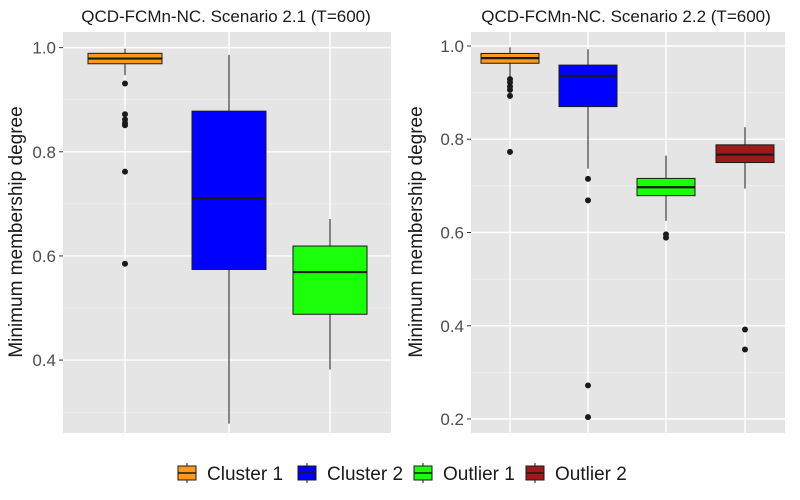  I want to click on legend-item-outlier-1: Outlier 1, so click(464, 474).